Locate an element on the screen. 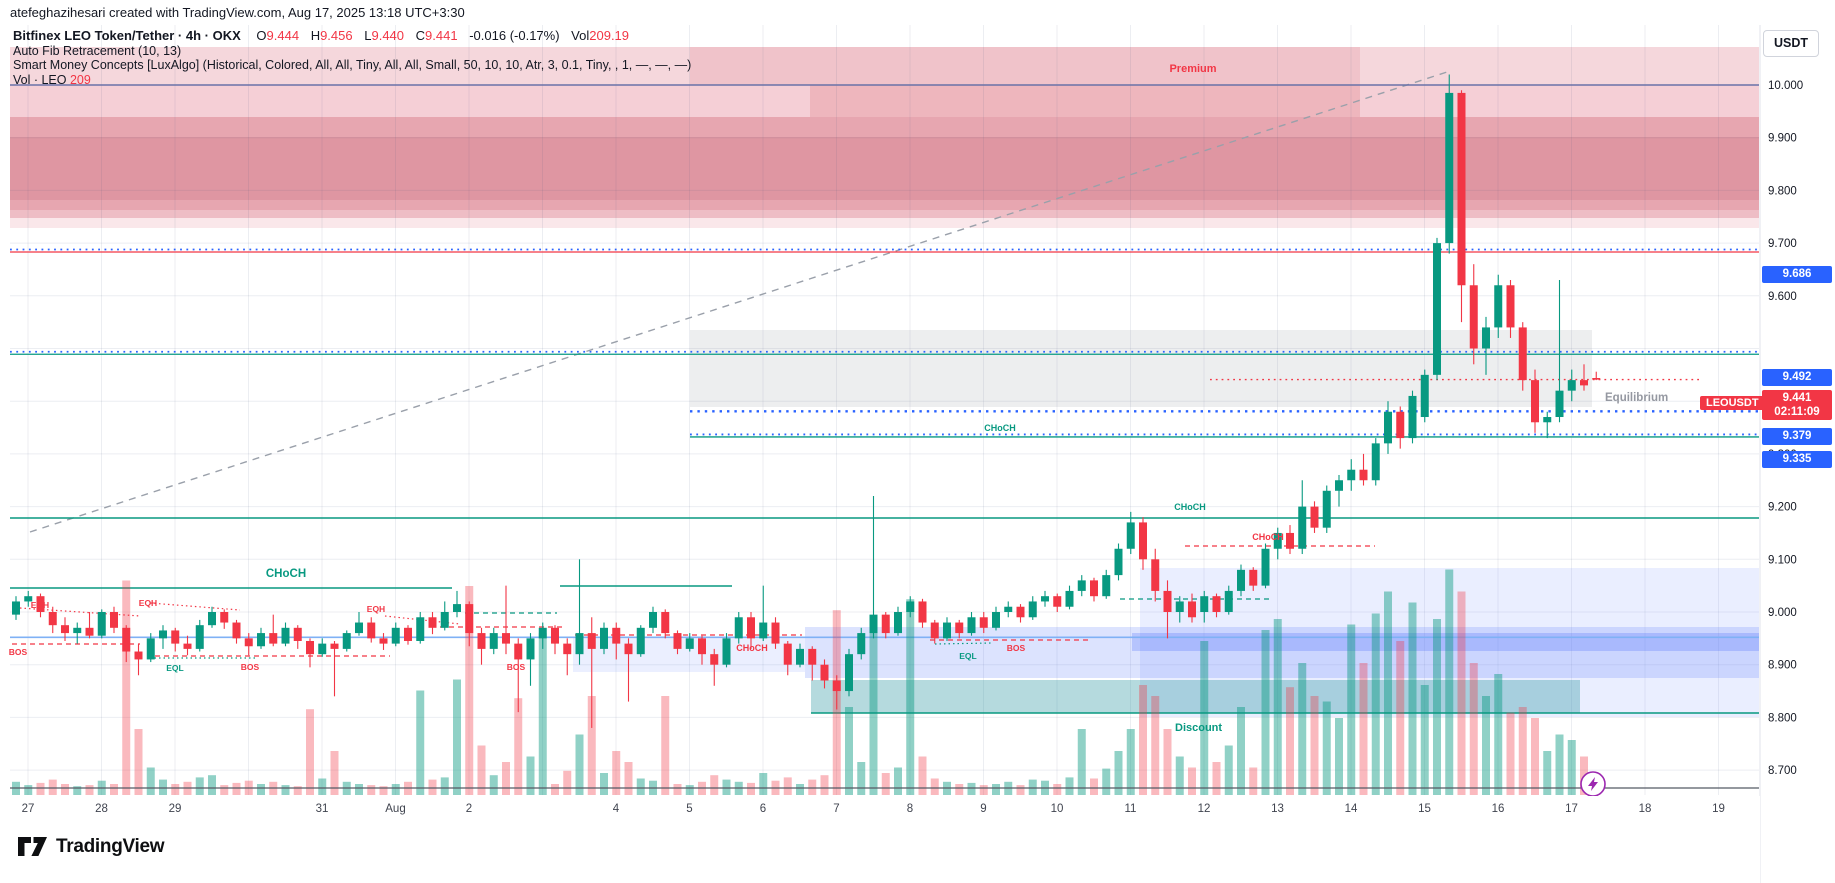 The width and height of the screenshot is (1835, 883). time-tick-label: 2 is located at coordinates (469, 809).